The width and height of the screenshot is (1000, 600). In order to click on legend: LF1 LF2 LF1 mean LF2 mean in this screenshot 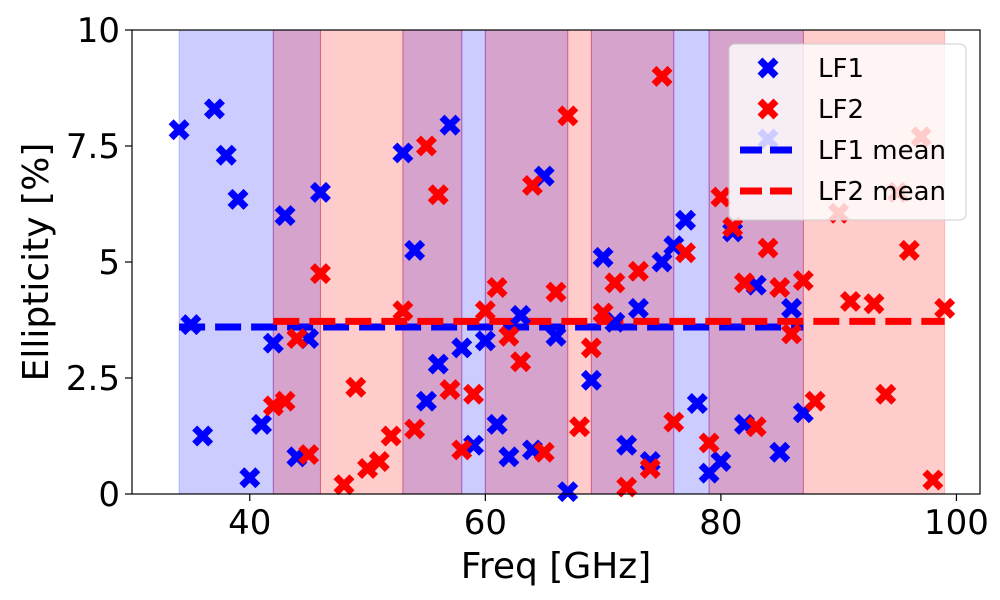, I will do `click(847, 132)`.